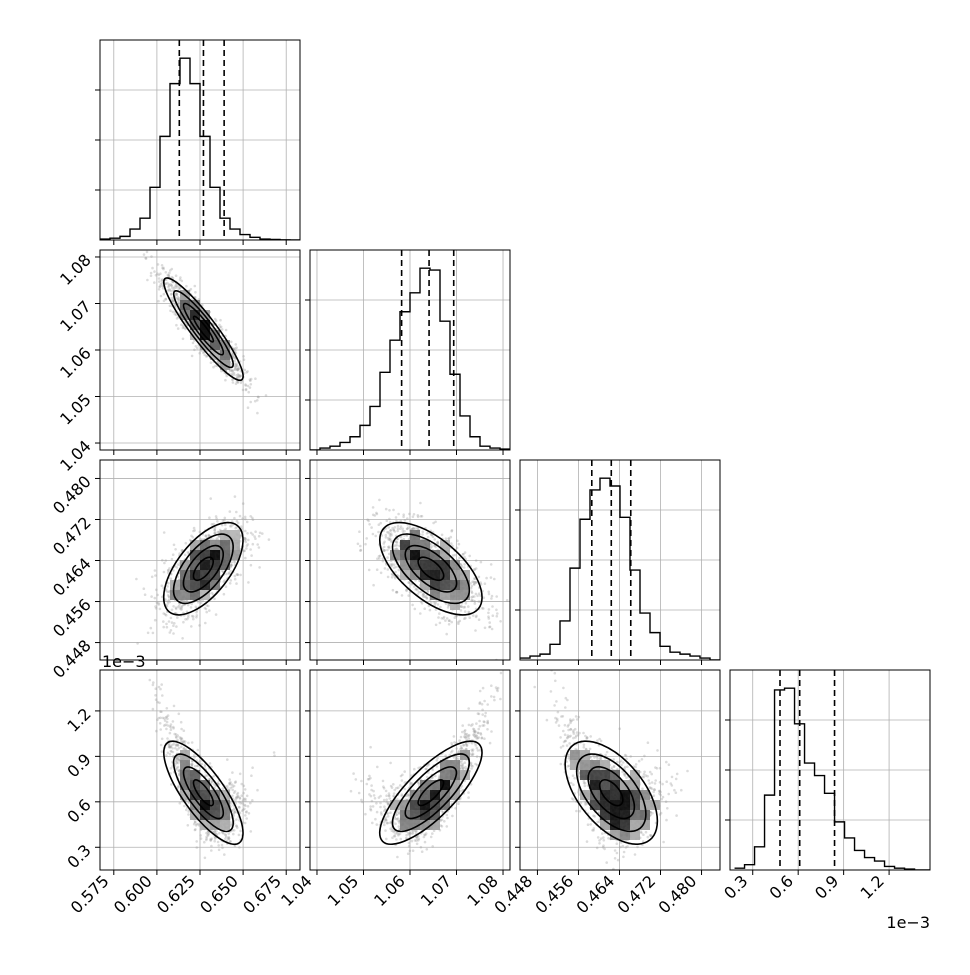 The image size is (970, 975). What do you see at coordinates (78, 719) in the screenshot?
I see `panel-3-0-ytick-label-3: 1.2` at bounding box center [78, 719].